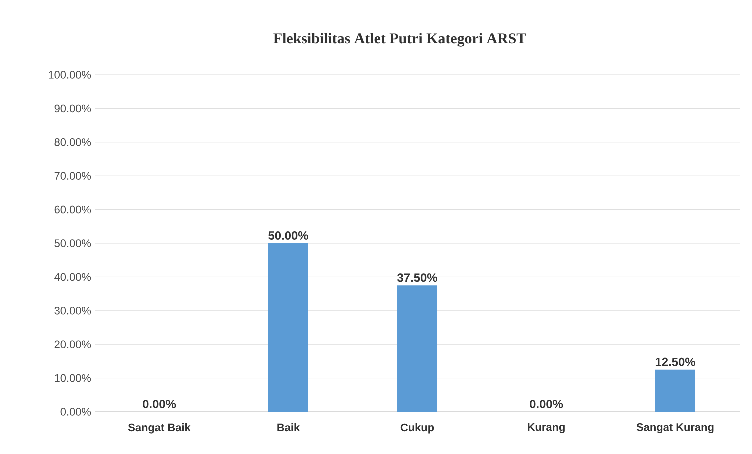  I want to click on y-tick-label: 30.00%, so click(73, 311).